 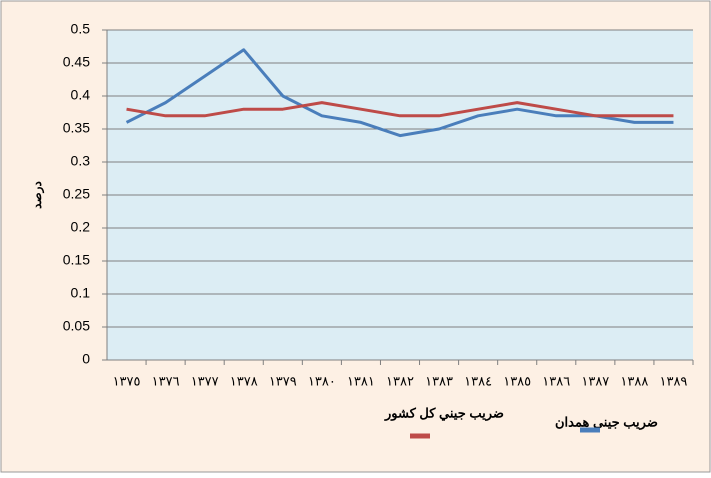 What do you see at coordinates (444, 413) in the screenshot?
I see `legend-label: ضريب جيني كل كشور` at bounding box center [444, 413].